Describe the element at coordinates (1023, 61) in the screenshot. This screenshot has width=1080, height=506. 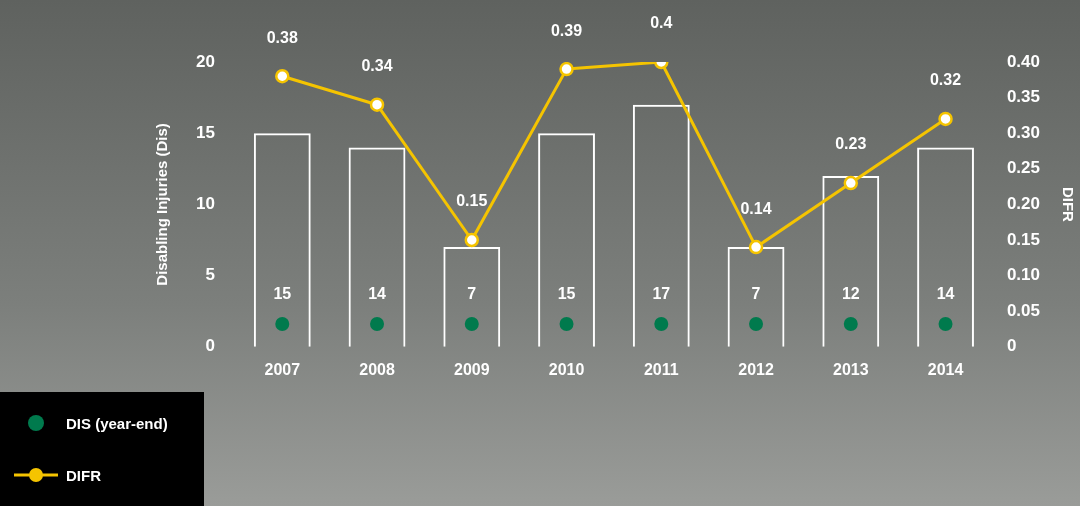
I see `y2-tick-label: 0.40` at that location.